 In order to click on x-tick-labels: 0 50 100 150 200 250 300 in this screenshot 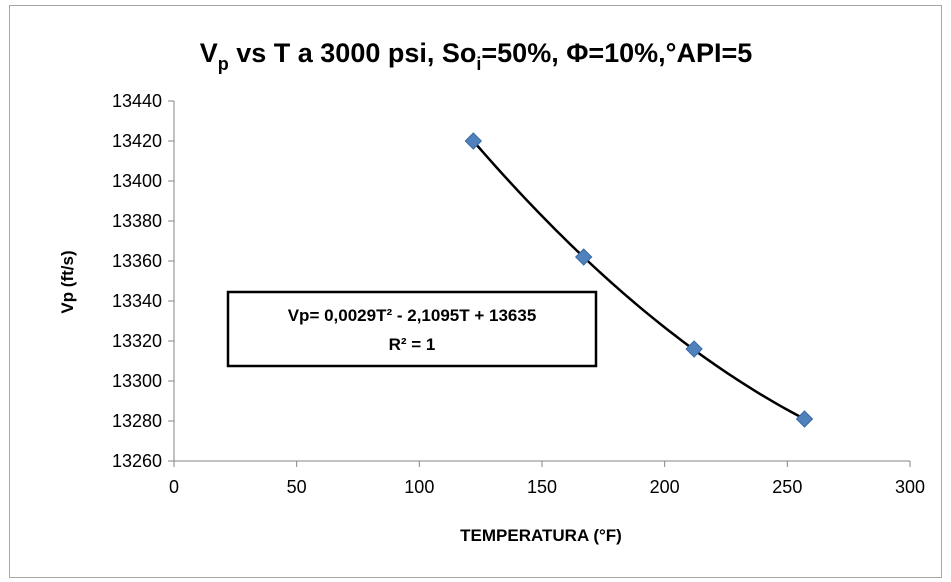, I will do `click(547, 487)`.